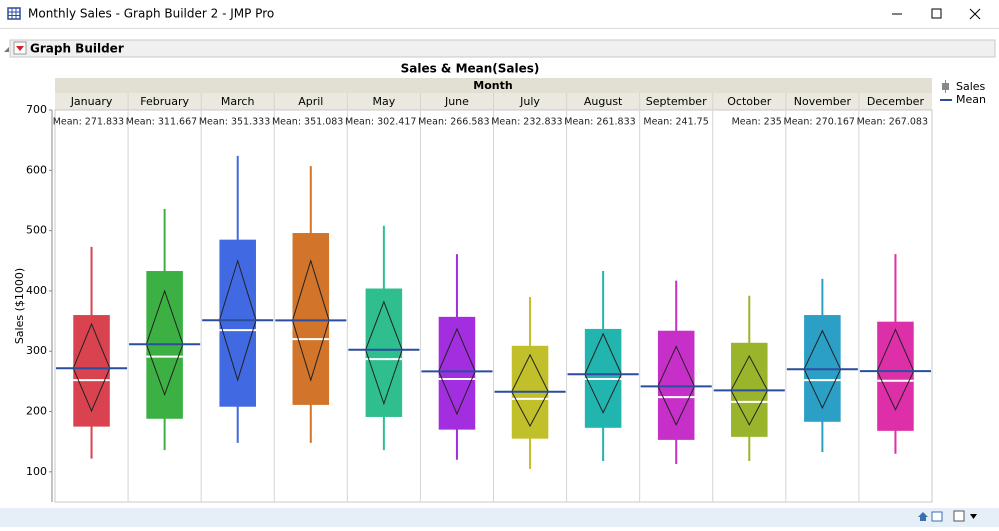  Describe the element at coordinates (823, 101) in the screenshot. I see `month-label: November` at that location.